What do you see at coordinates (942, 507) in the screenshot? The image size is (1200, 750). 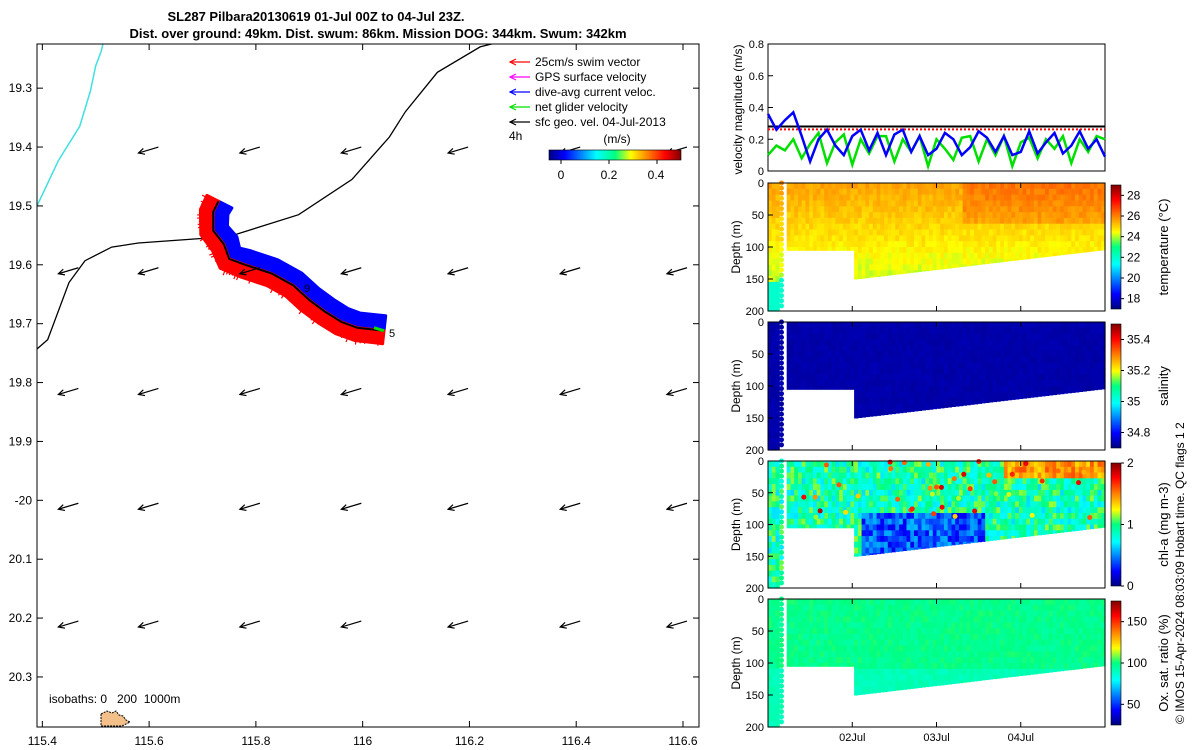 I see `chl-point` at bounding box center [942, 507].